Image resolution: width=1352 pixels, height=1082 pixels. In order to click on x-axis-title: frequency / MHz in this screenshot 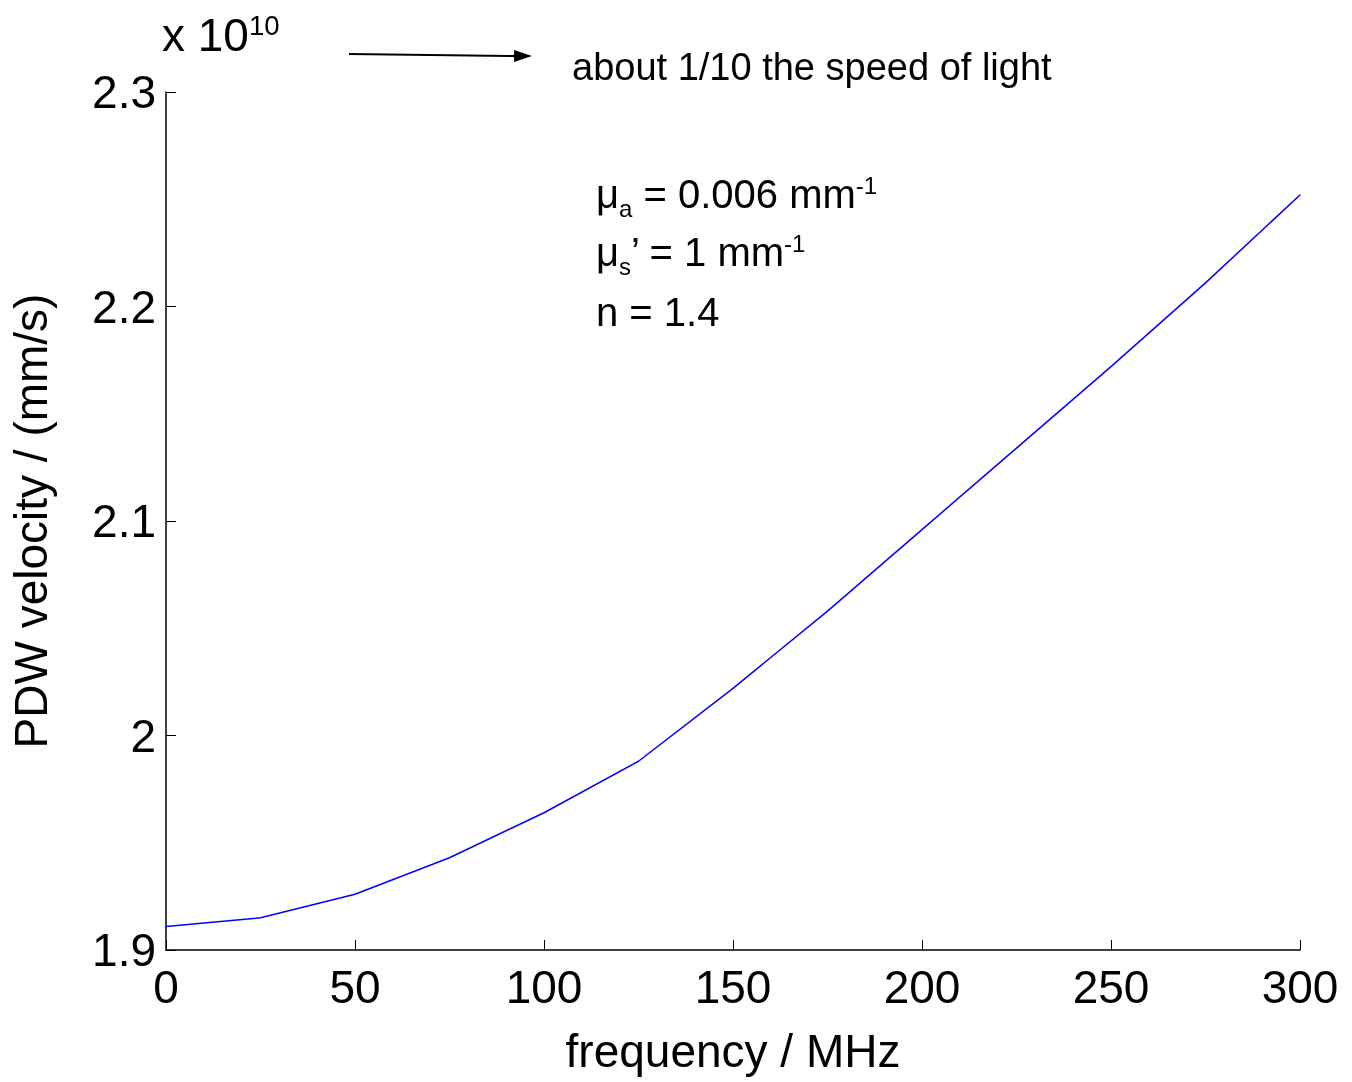, I will do `click(733, 1051)`.